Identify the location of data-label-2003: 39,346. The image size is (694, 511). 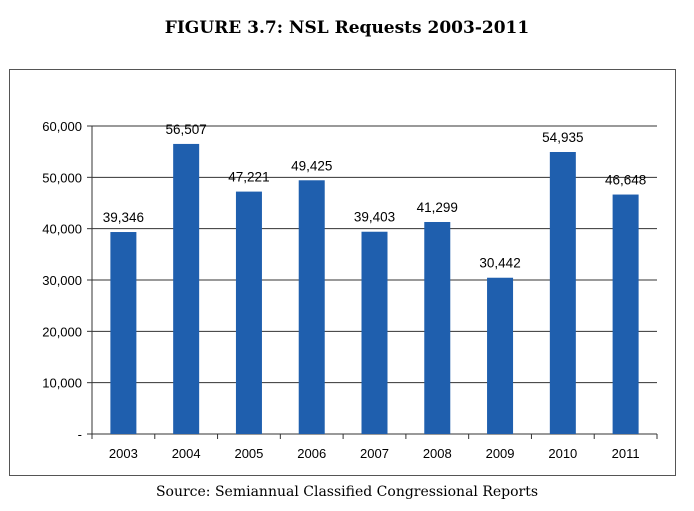
(123, 217).